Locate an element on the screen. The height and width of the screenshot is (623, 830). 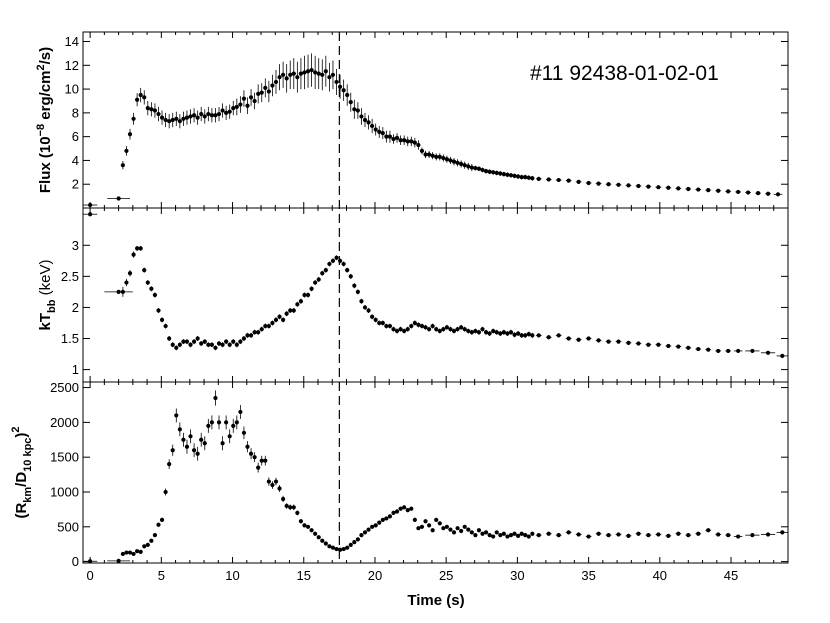
ylabel-sub: bb is located at coordinates (52, 306).